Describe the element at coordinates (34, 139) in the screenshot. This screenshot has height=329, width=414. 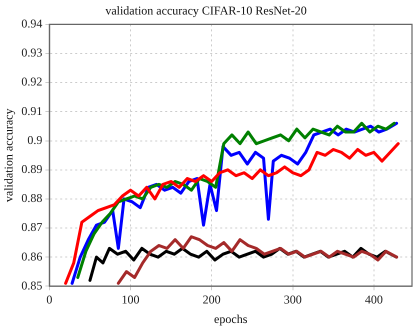
I see `y-tick-label: 0.9` at that location.